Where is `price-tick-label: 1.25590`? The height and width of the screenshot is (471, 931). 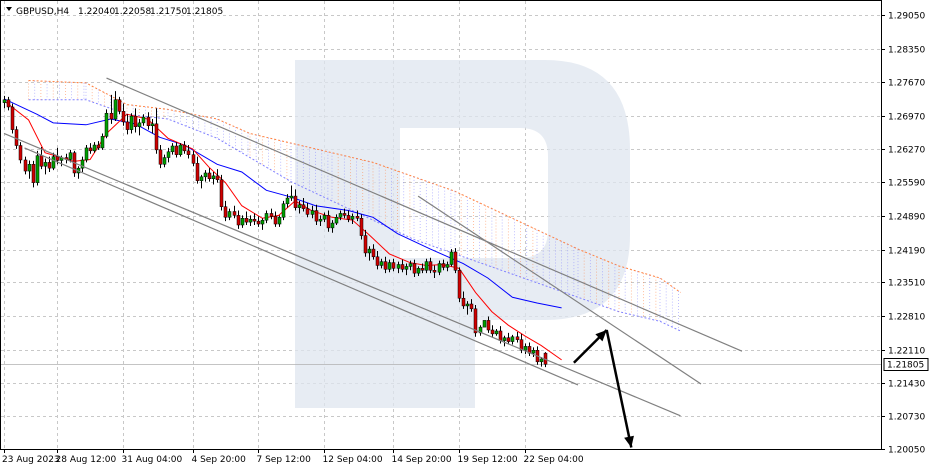 price-tick-label: 1.25590 is located at coordinates (906, 184).